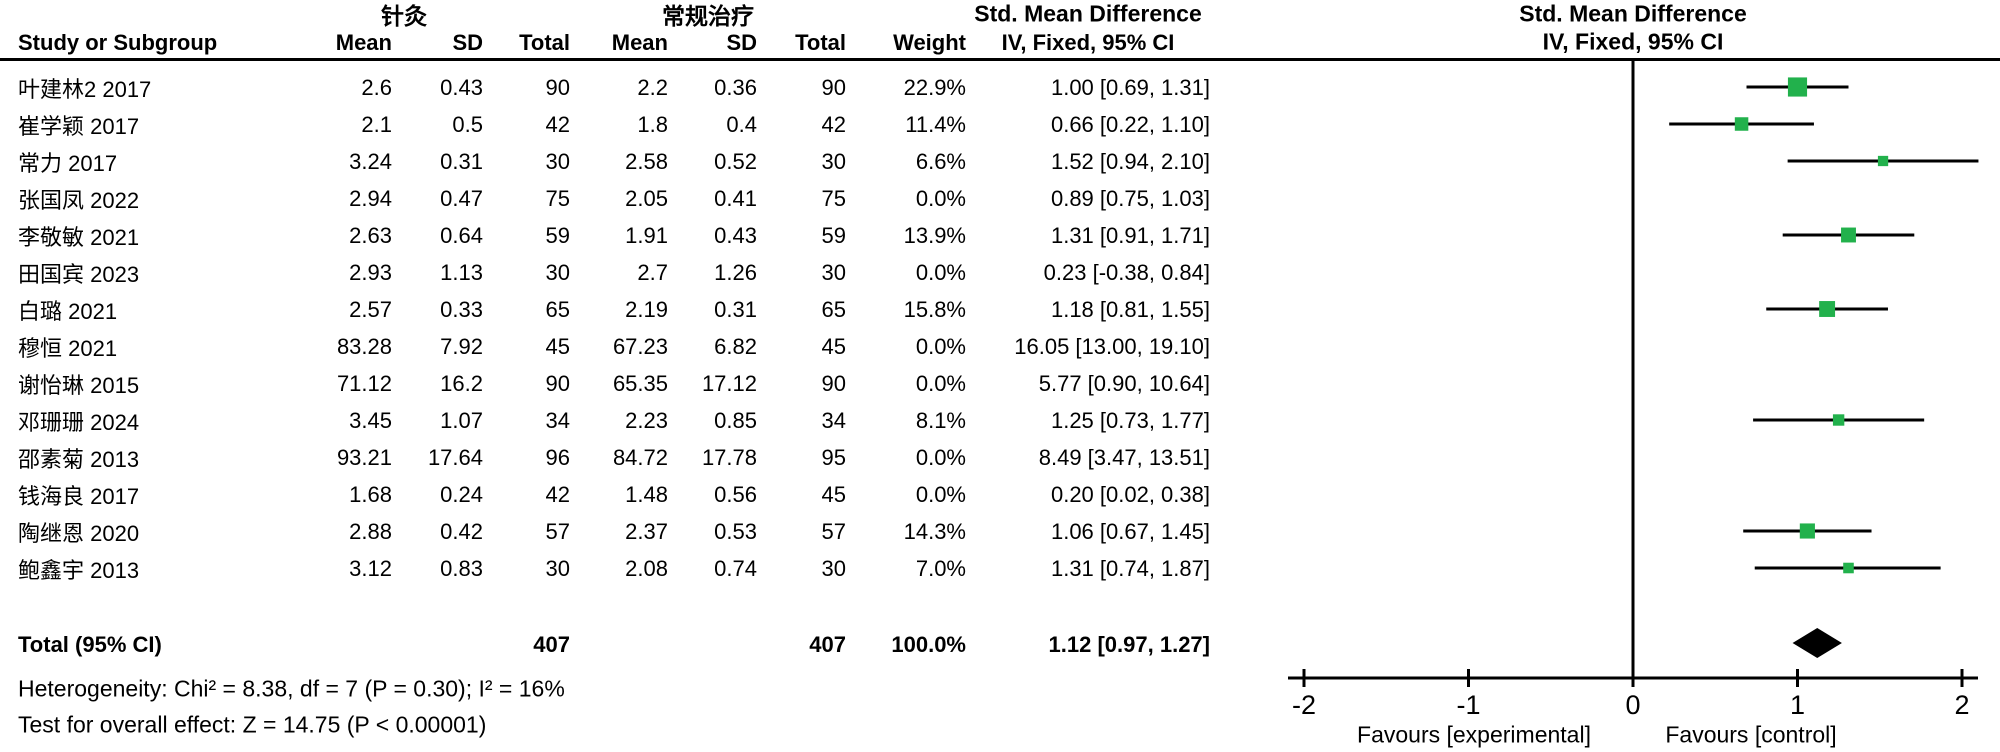 The width and height of the screenshot is (2000, 752). What do you see at coordinates (557, 309) in the screenshot?
I see `total-exp: 65` at bounding box center [557, 309].